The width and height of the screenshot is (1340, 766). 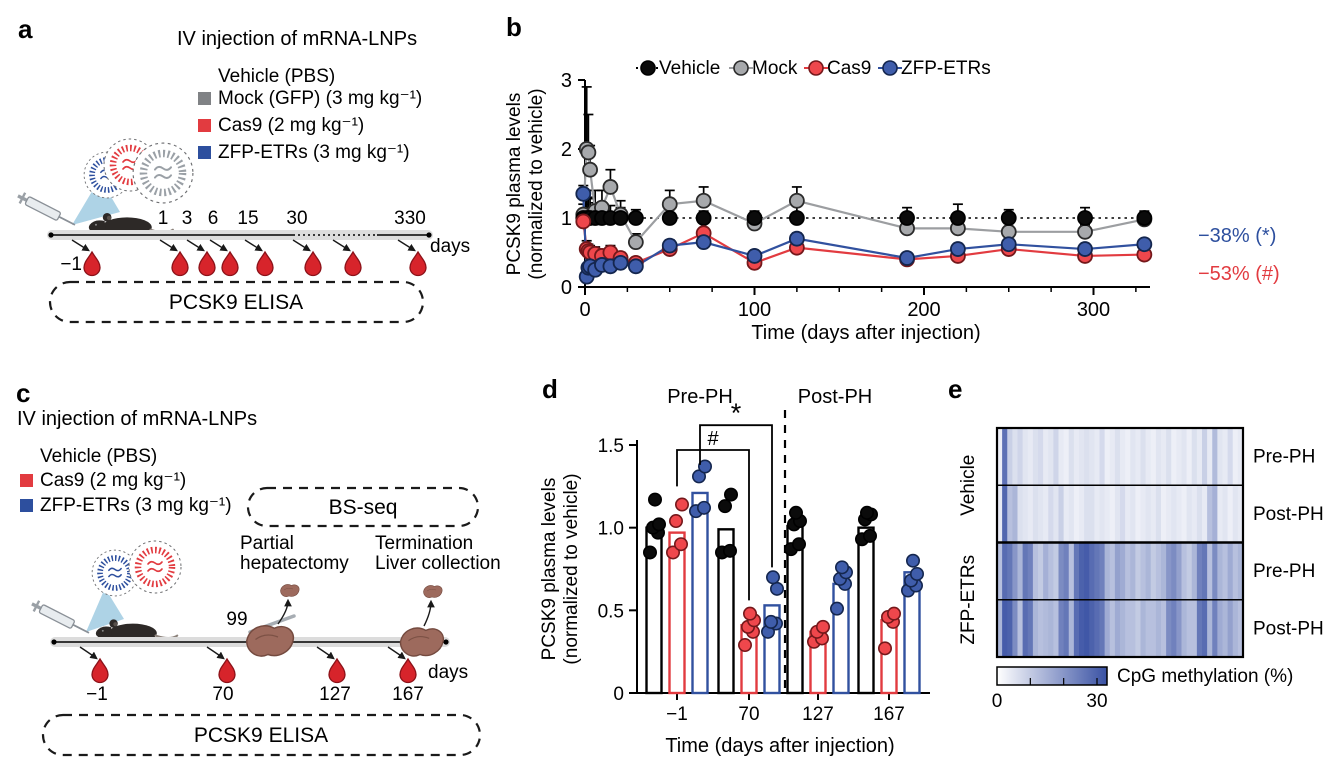 What do you see at coordinates (1239, 274) in the screenshot?
I see `annotation-cas9: −53% (#)` at bounding box center [1239, 274].